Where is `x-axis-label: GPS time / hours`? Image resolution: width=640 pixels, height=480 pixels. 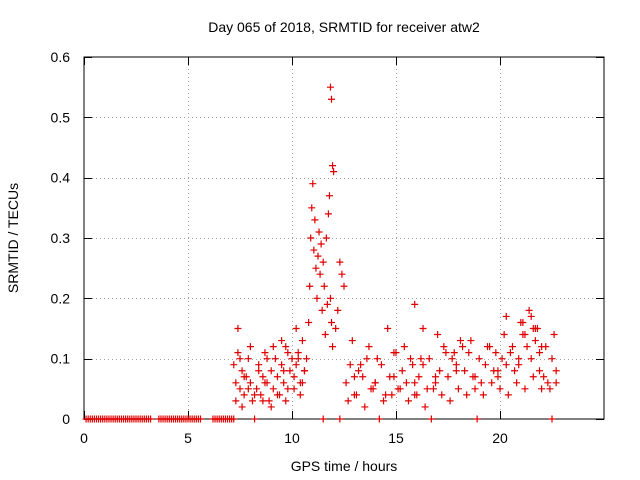 x-axis-label: GPS time / hours is located at coordinates (344, 466).